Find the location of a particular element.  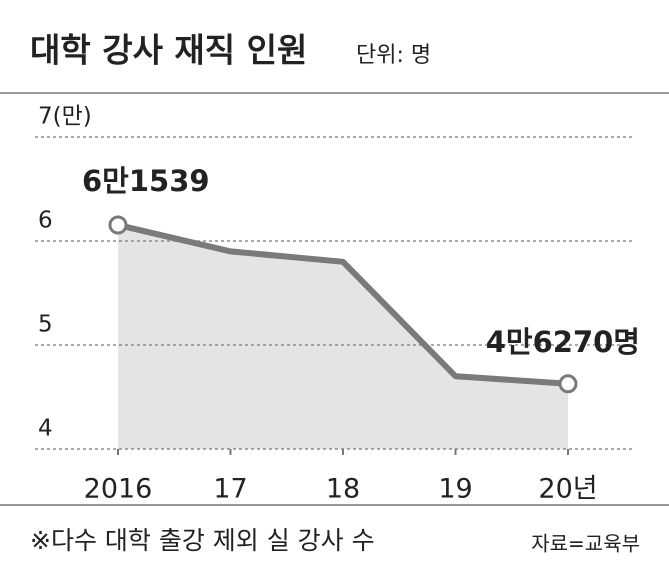

x-tick-label: 18 is located at coordinates (343, 489).